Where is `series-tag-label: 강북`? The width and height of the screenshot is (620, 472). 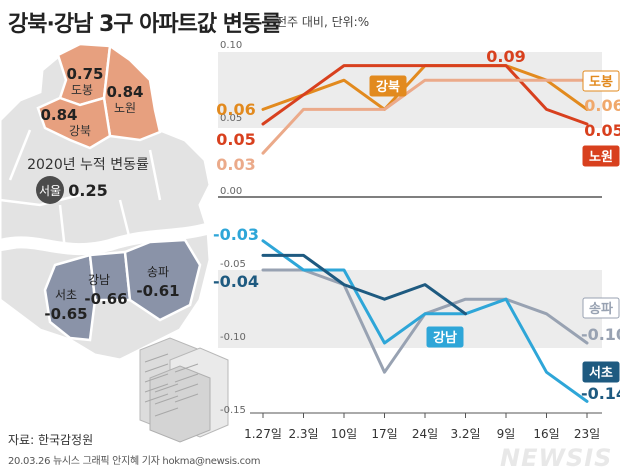 series-tag-label: 강북 is located at coordinates (388, 87).